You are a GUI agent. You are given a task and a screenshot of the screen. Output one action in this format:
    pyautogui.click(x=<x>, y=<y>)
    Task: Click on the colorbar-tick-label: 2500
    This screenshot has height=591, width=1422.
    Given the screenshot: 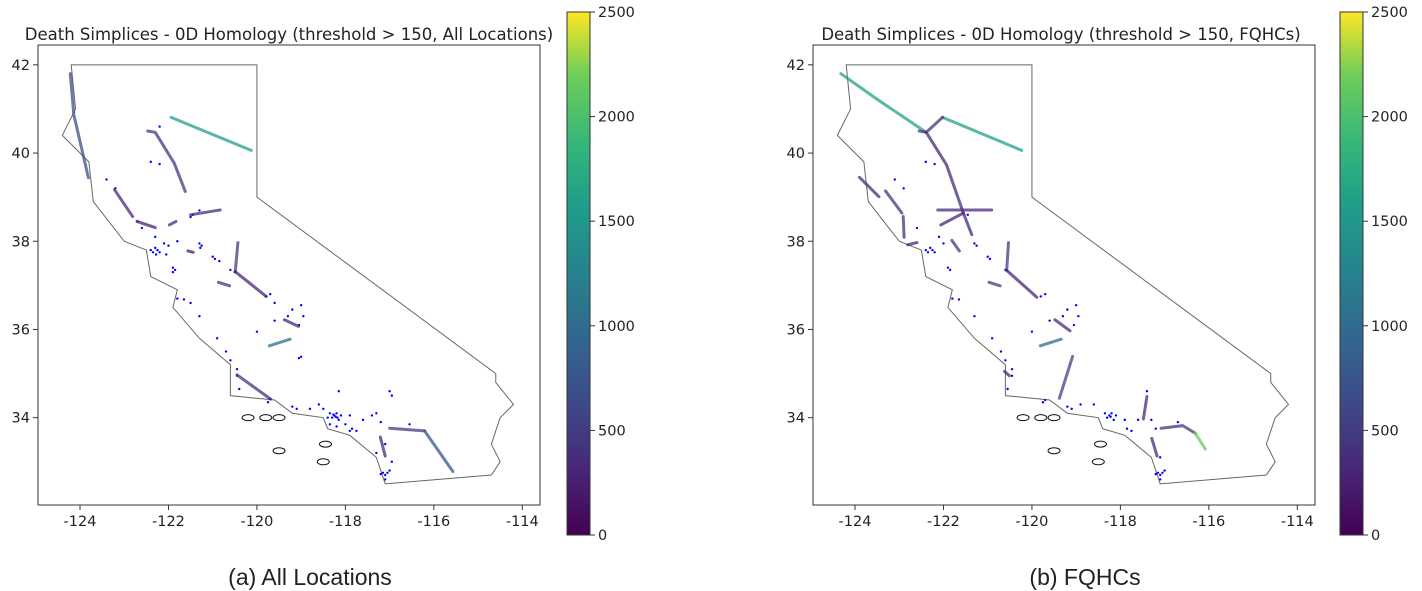 What is the action you would take?
    pyautogui.click(x=616, y=13)
    